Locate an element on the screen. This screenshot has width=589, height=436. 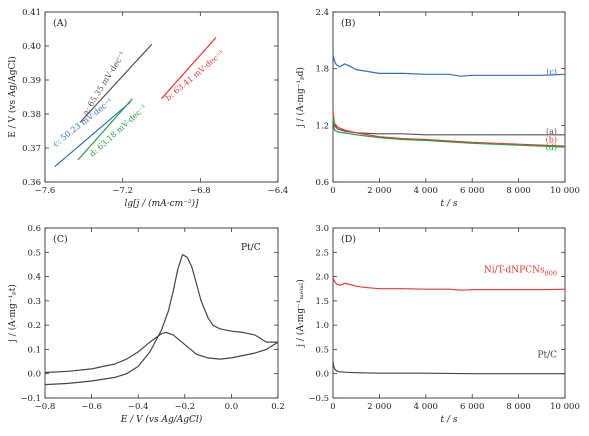
y-tick-label: 0.40 is located at coordinates (31, 47).